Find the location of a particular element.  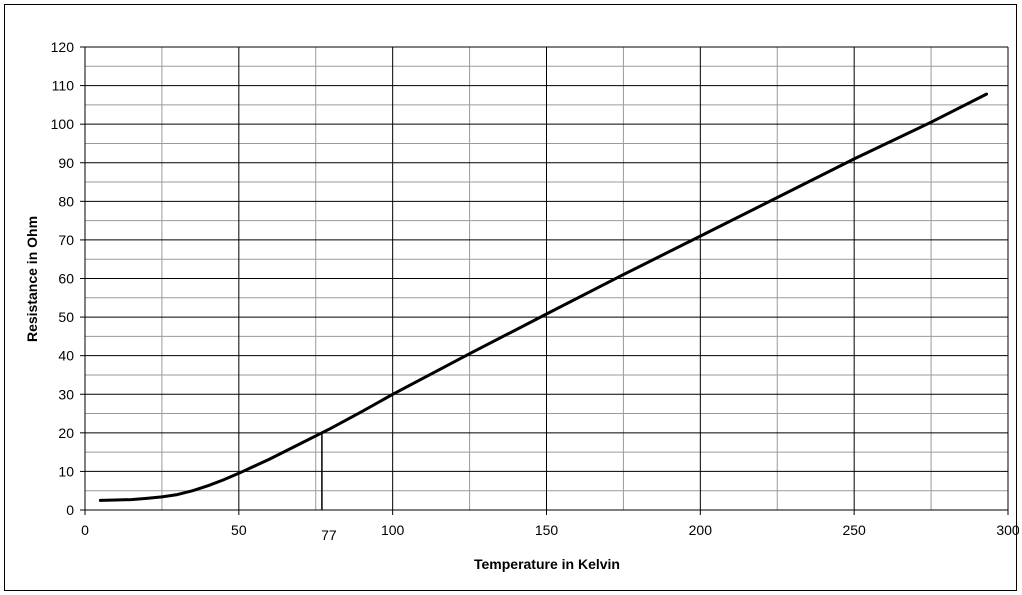

y-tick-label: 30 is located at coordinates (66, 394).